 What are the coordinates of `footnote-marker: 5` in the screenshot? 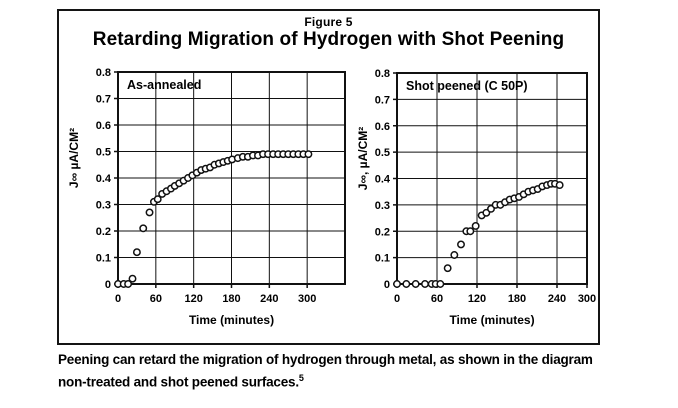 It's located at (301, 378).